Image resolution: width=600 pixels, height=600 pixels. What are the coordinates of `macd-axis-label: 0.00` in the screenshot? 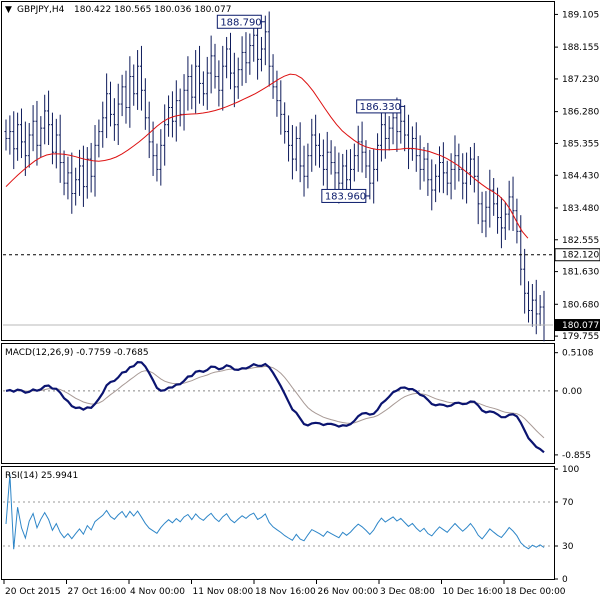 It's located at (572, 392).